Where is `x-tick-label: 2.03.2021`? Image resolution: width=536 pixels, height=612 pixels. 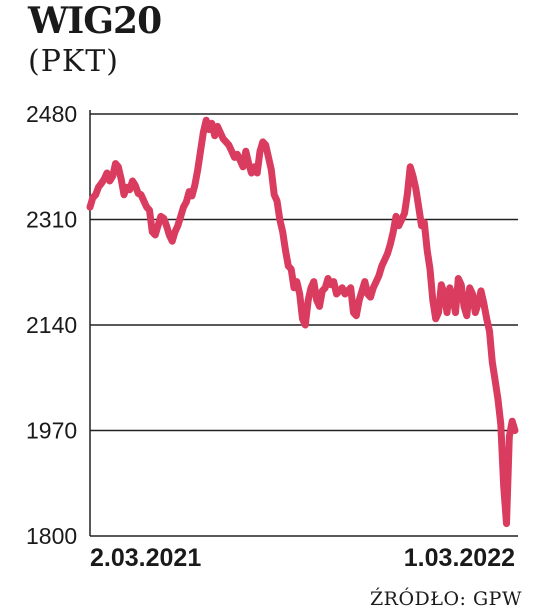
x-tick-label: 2.03.2021 is located at coordinates (145, 558).